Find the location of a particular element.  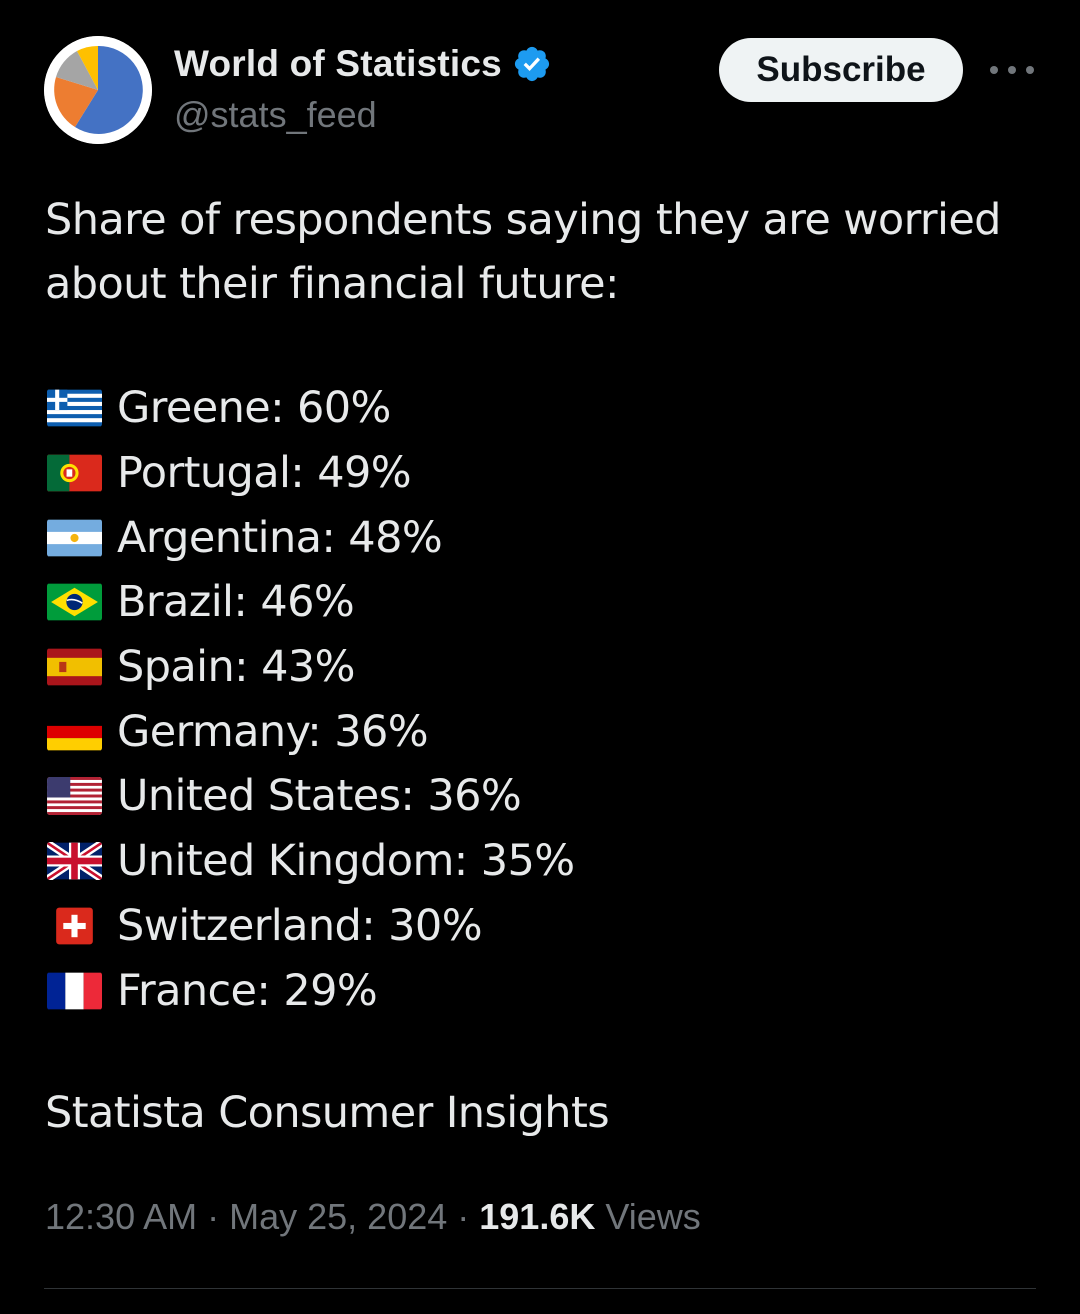

verified-badge-icon is located at coordinates (532, 64).